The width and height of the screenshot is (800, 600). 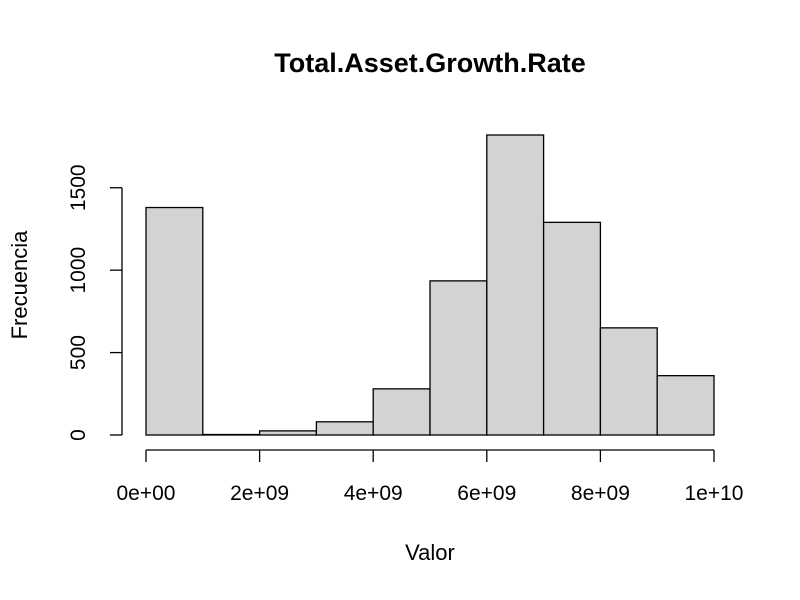 I want to click on x-axis: 0e+00 2e+09 4e+09 6e+09 8e+09 1e+10, so click(x=430, y=477).